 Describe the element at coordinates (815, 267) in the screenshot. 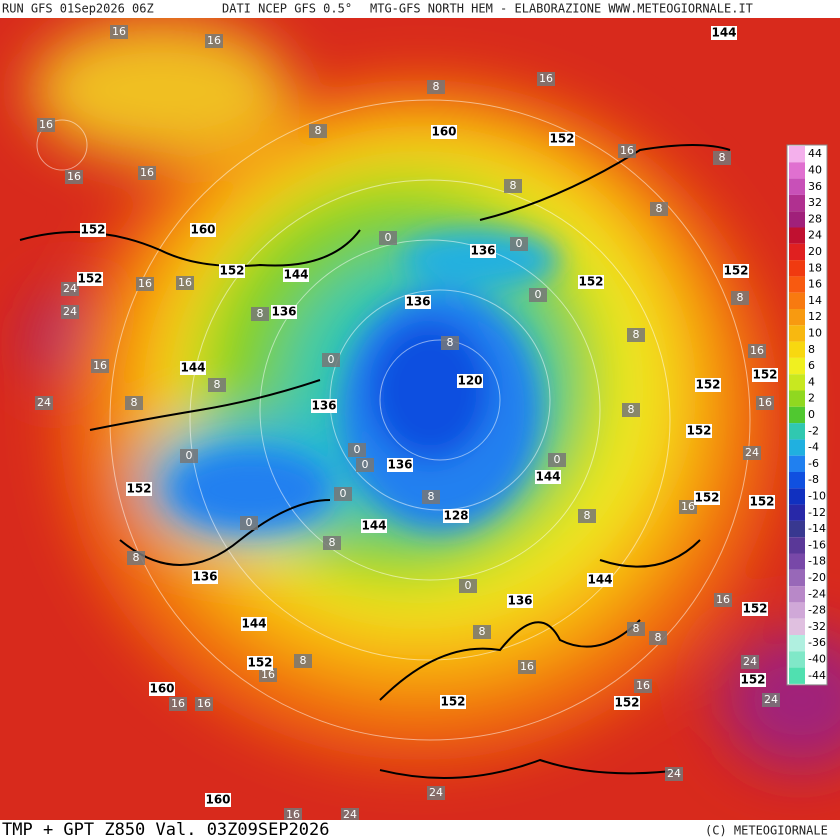

I see `colorbar-label: 18` at that location.